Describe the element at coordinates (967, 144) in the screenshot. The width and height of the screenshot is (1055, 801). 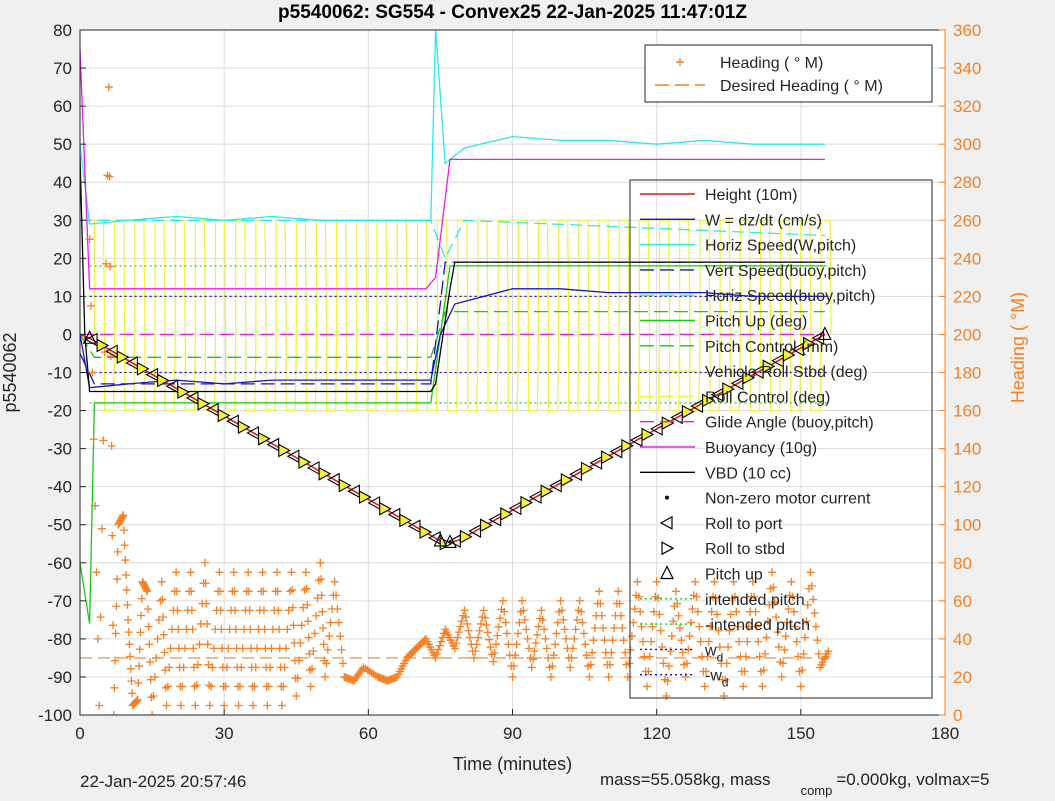
I see `y2-tick-label: 300` at that location.